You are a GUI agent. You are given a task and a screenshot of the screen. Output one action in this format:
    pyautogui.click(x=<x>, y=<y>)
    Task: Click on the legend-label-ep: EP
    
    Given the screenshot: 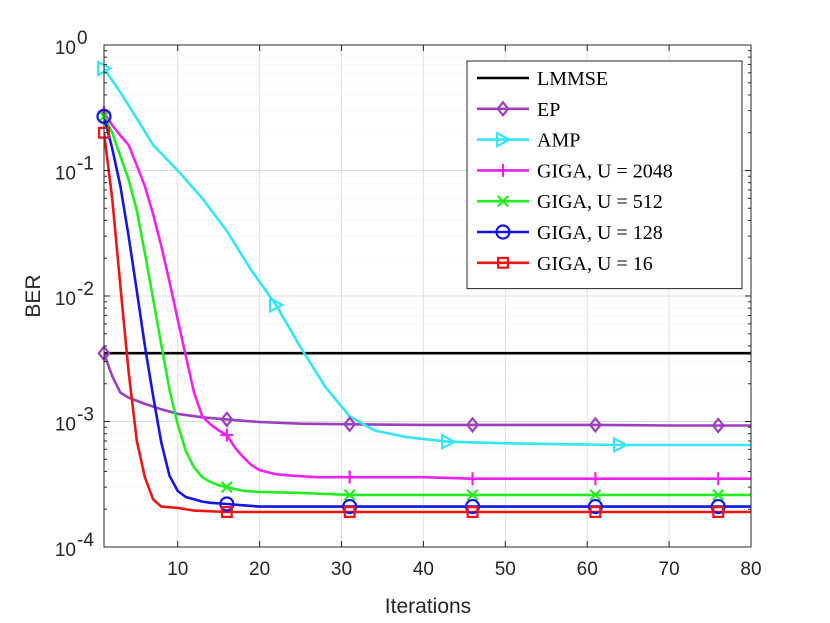 What is the action you would take?
    pyautogui.click(x=548, y=110)
    